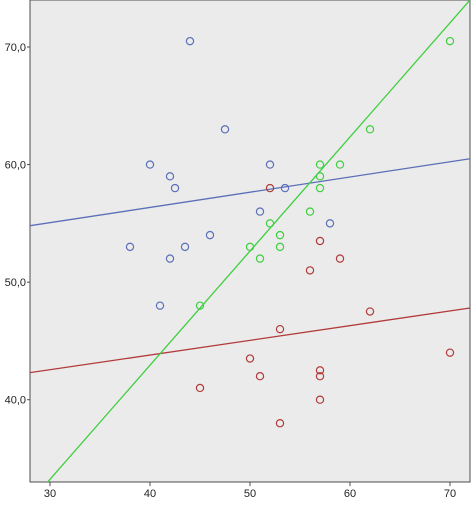 This screenshot has height=505, width=474. What do you see at coordinates (17, 224) in the screenshot?
I see `y-axis: 40,0 50,0 60,0 70,0` at bounding box center [17, 224].